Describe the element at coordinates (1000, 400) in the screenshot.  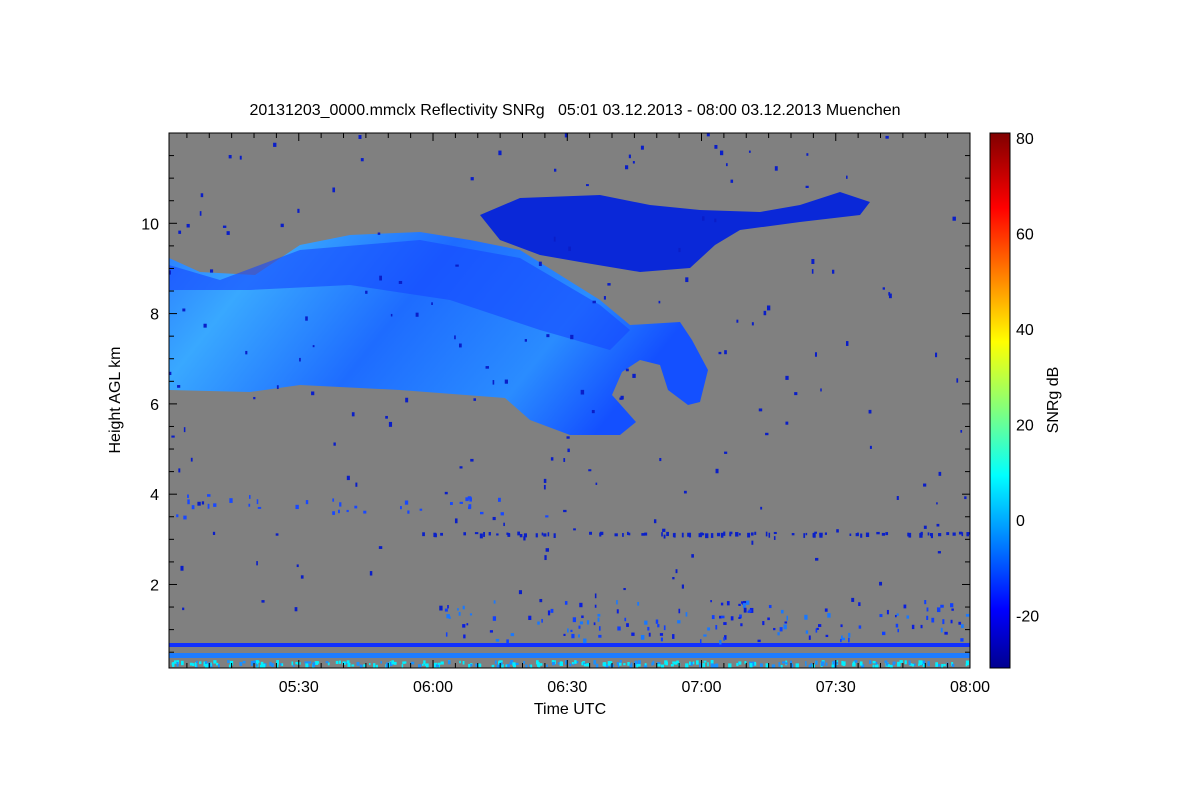
I see `colorbar` at that location.